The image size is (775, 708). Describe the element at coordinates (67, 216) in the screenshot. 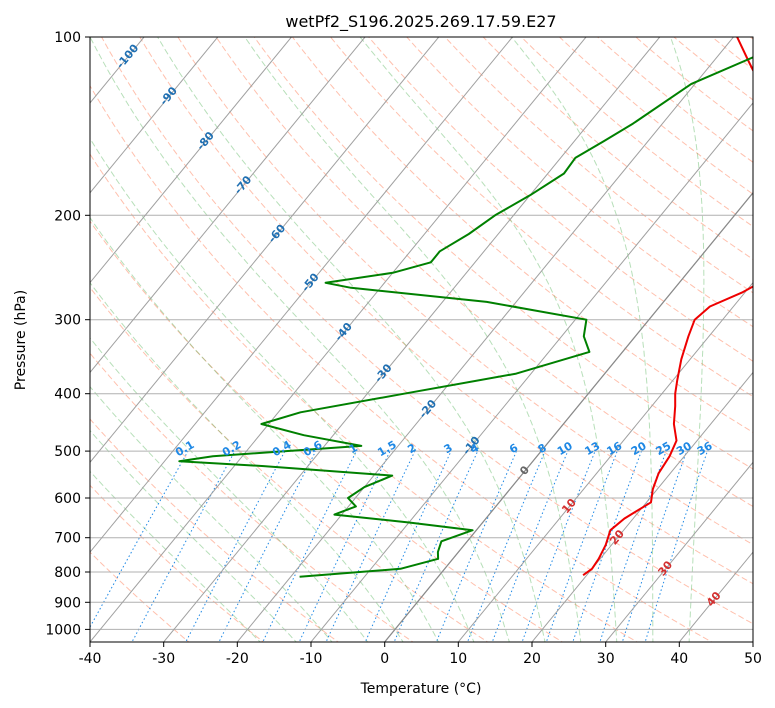

I see `y-tick-label: 200` at that location.